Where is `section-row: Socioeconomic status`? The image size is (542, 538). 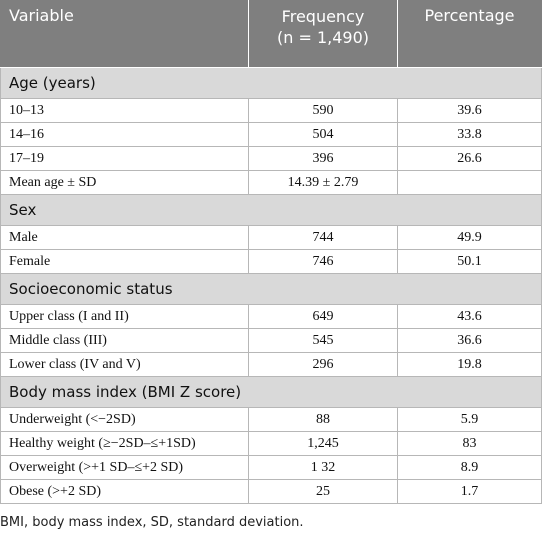 section-row: Socioeconomic status is located at coordinates (271, 289).